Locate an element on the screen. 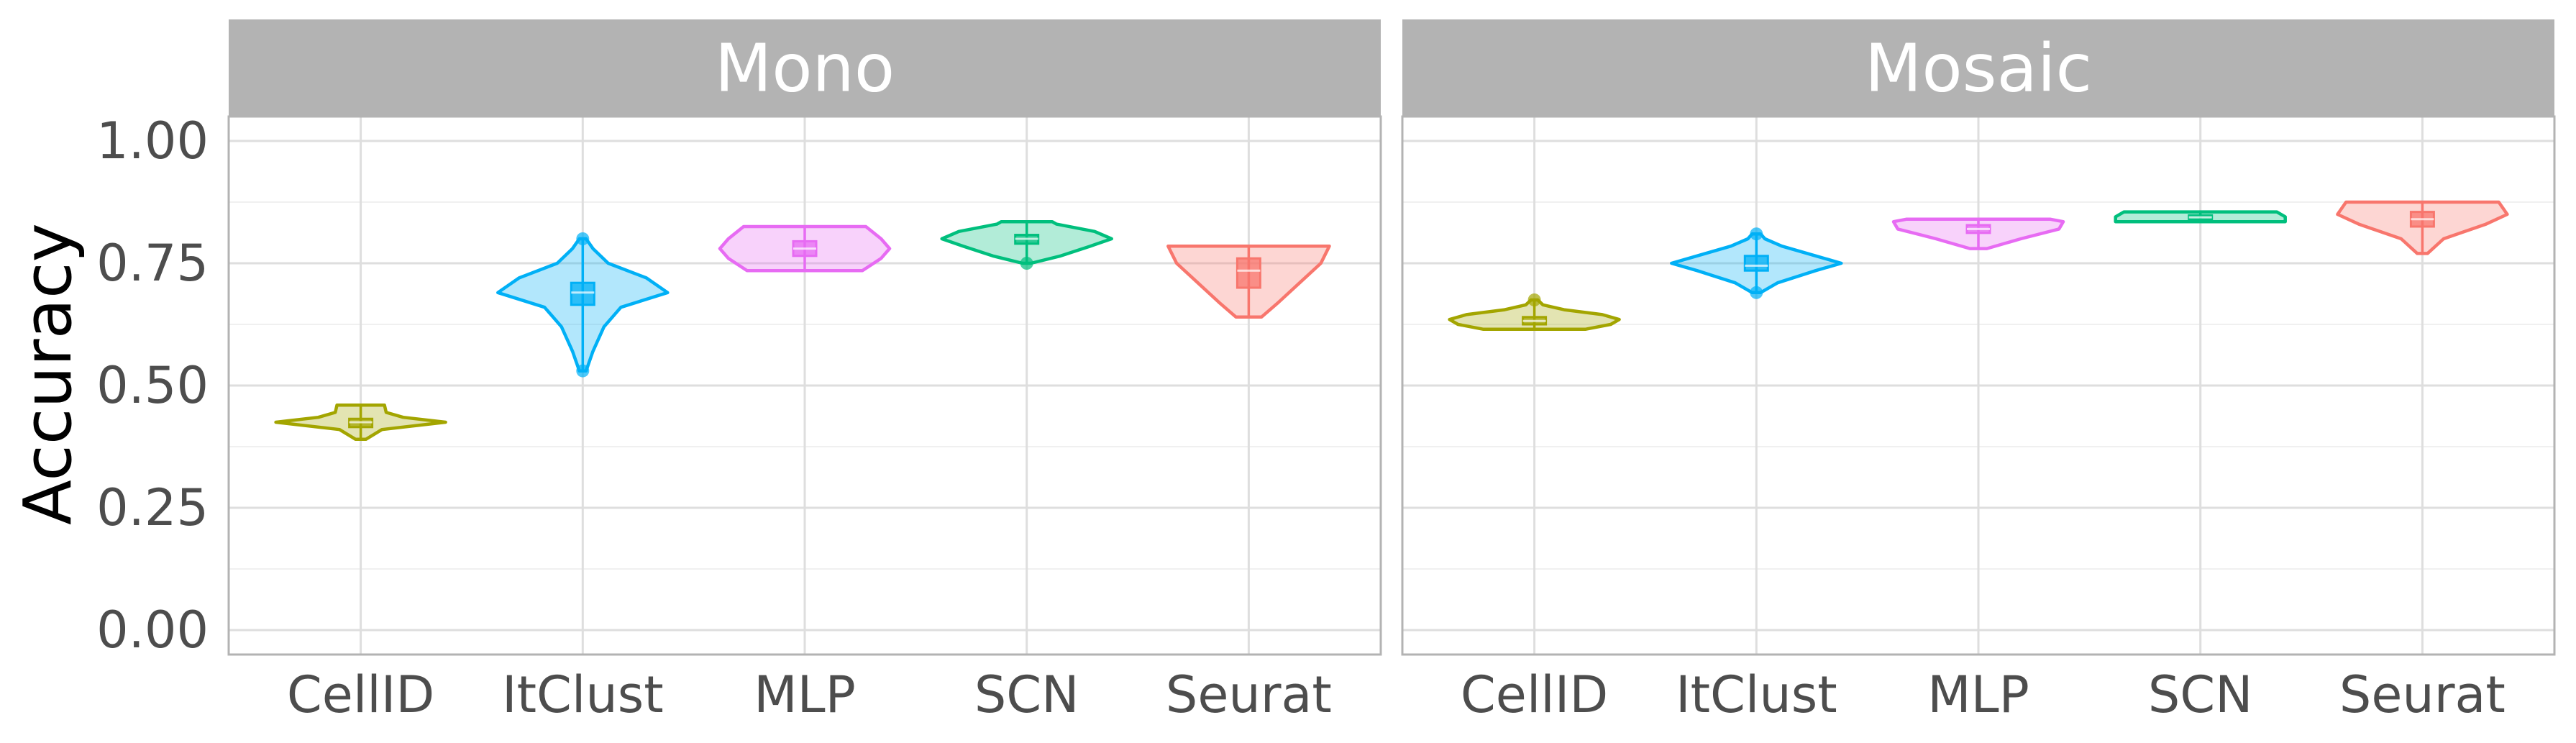  y-axis-label: Accuracy is located at coordinates (47, 374).